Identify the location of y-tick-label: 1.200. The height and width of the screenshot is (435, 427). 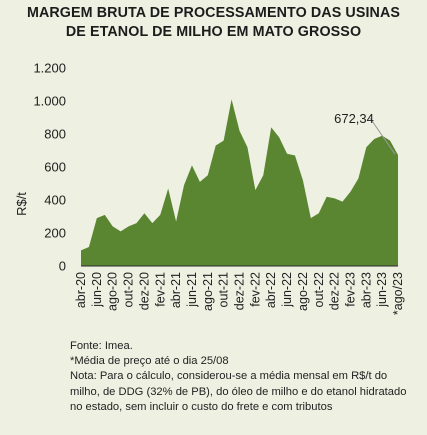
(49, 68).